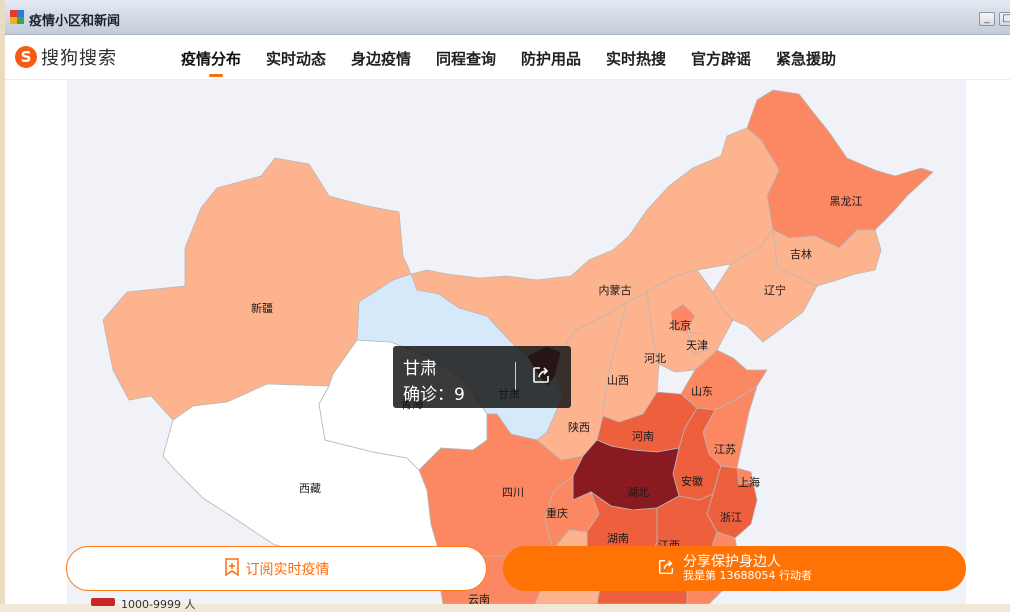  I want to click on nav-item-nearby: 身边疫情, so click(381, 59).